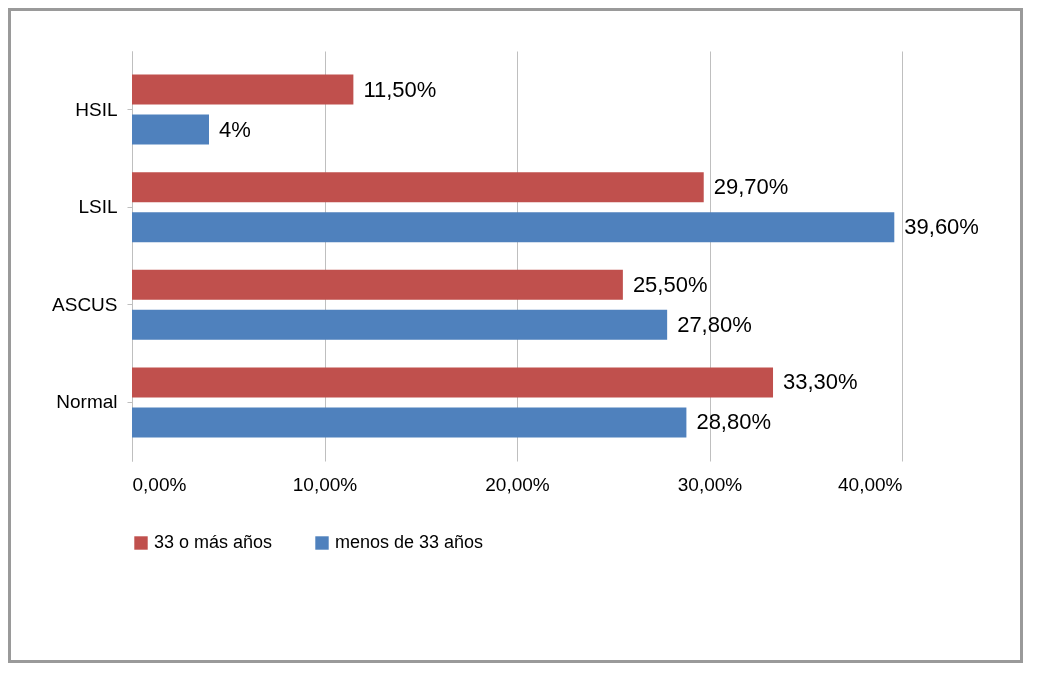 Image resolution: width=1041 pixels, height=679 pixels. I want to click on y-tick-label: Normal, so click(87, 402).